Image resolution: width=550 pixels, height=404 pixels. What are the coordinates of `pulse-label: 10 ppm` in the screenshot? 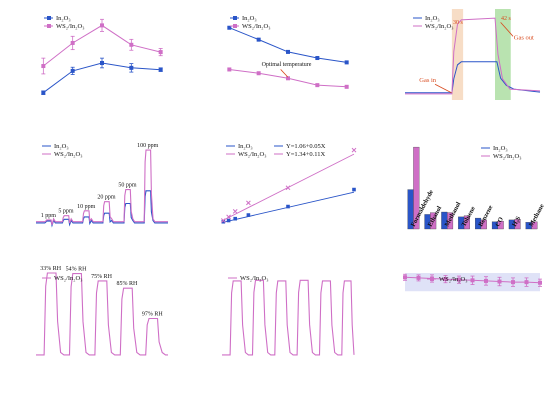 It's located at (86, 207).